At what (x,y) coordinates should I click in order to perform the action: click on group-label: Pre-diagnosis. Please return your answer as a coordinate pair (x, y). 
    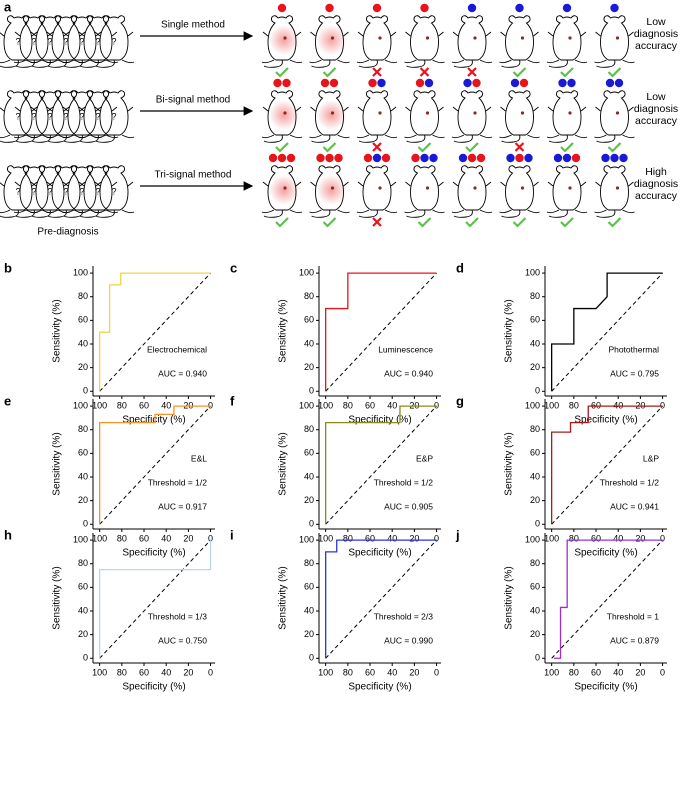
    Looking at the image, I should click on (67, 232).